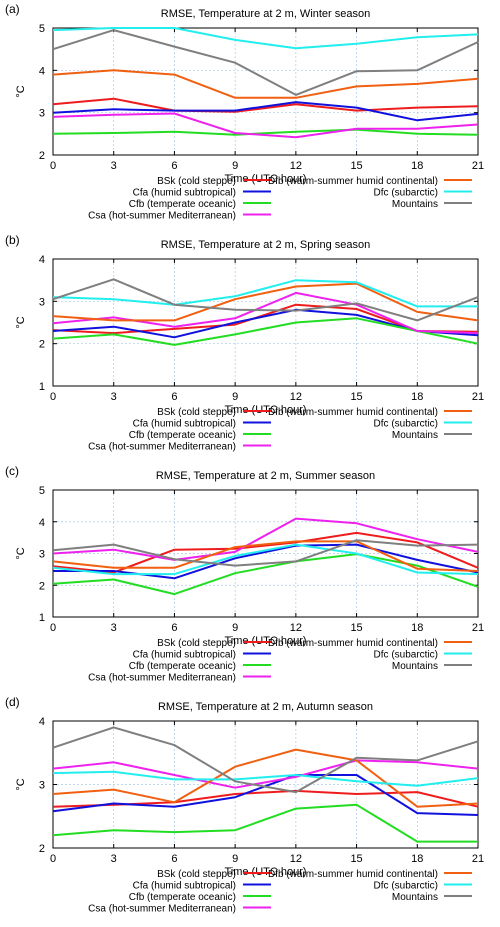  I want to click on y-tick-label: 5, so click(42, 491).